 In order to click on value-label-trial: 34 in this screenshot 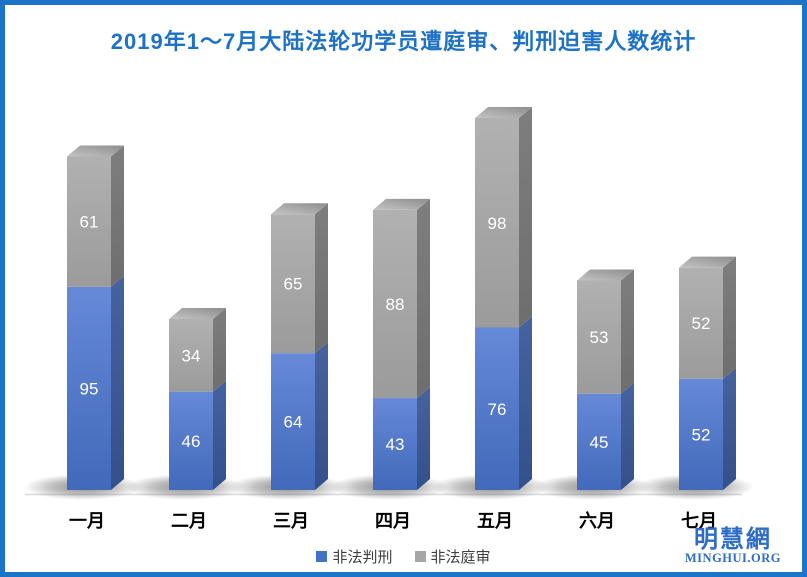, I will do `click(191, 355)`.